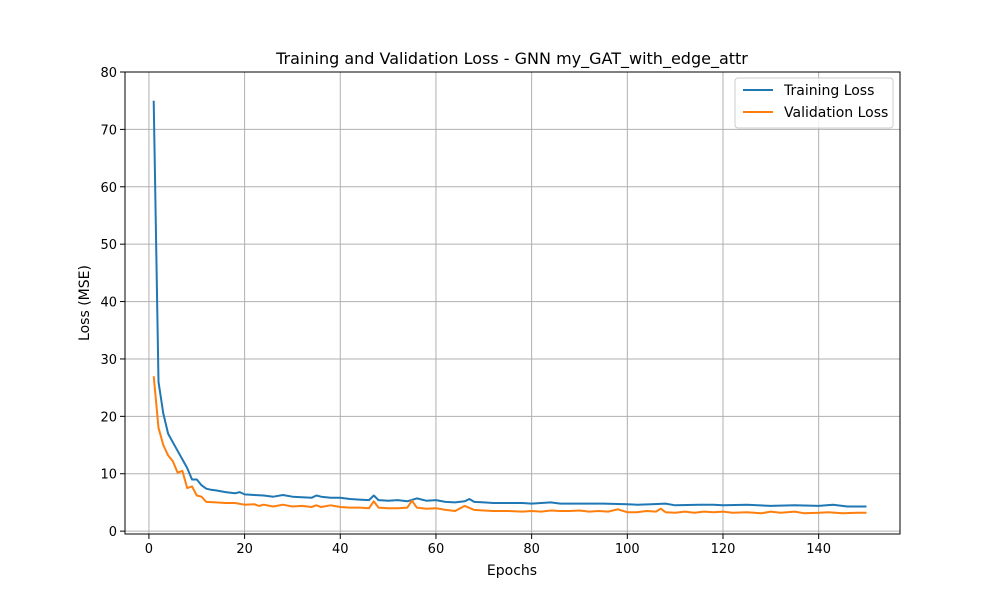  What do you see at coordinates (108, 245) in the screenshot?
I see `y-tick-label: 50` at bounding box center [108, 245].